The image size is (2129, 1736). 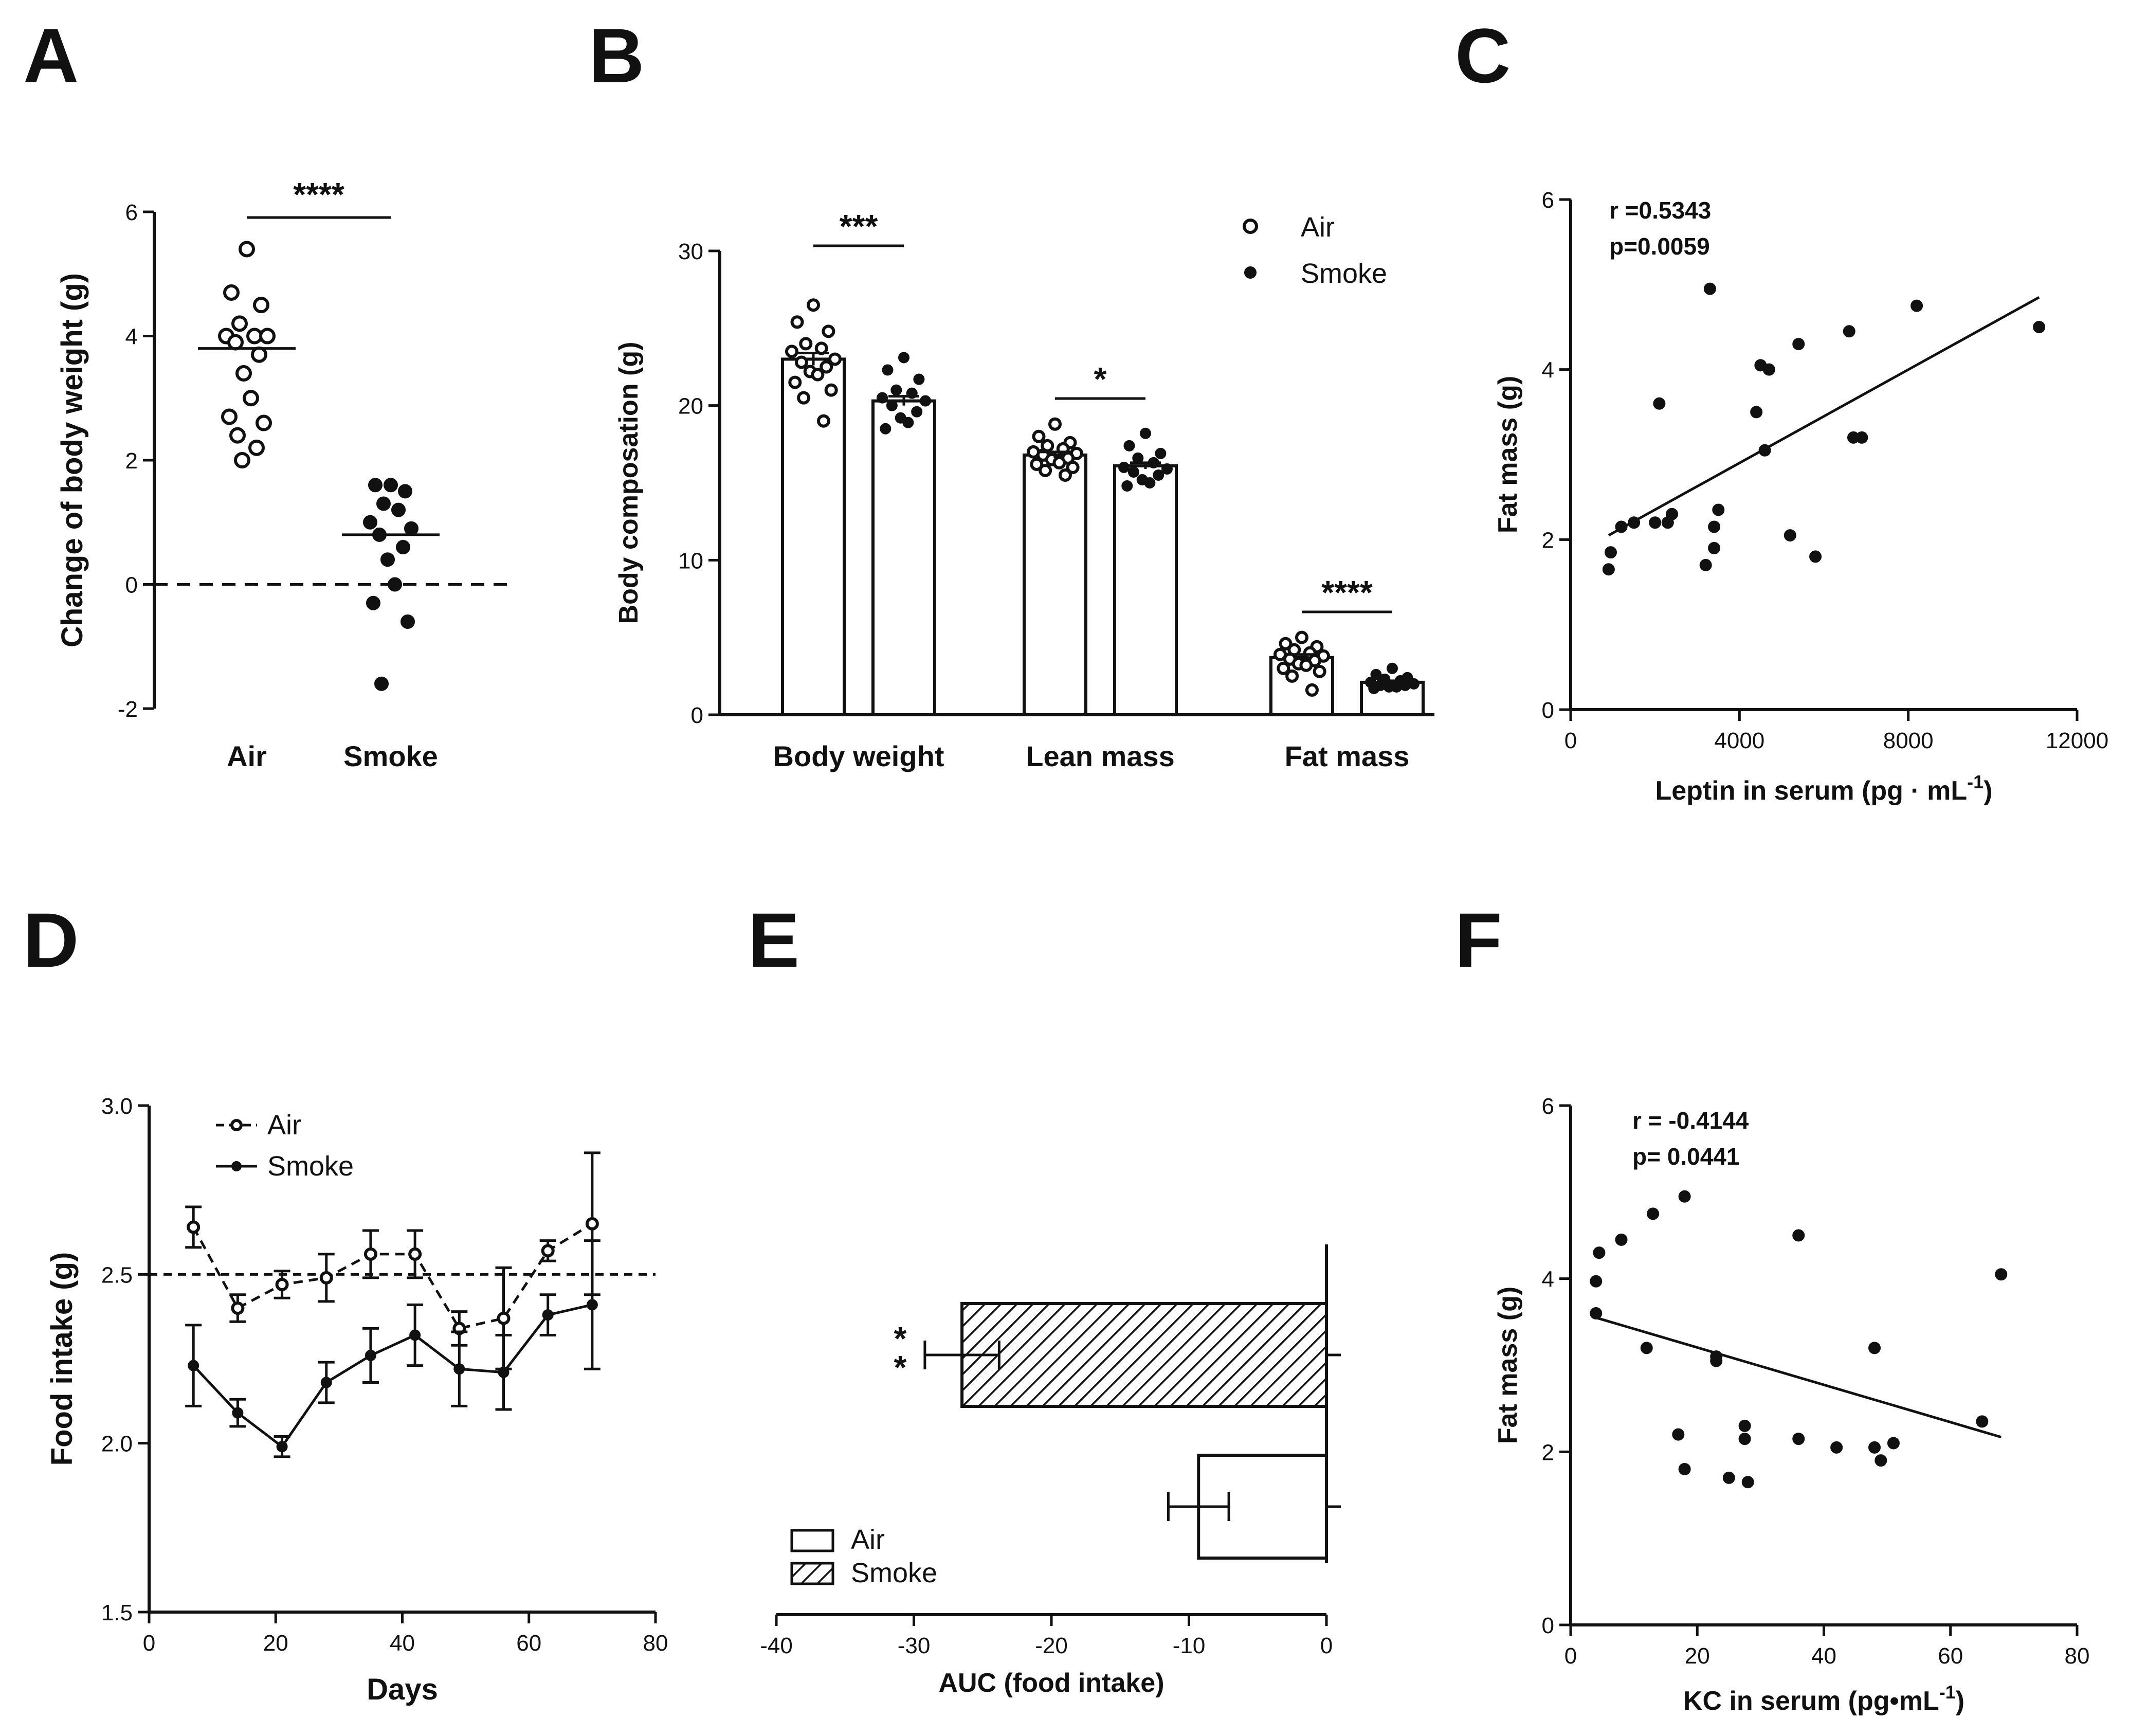 I want to click on x-axis-label: AUC (food intake), so click(x=1051, y=1683).